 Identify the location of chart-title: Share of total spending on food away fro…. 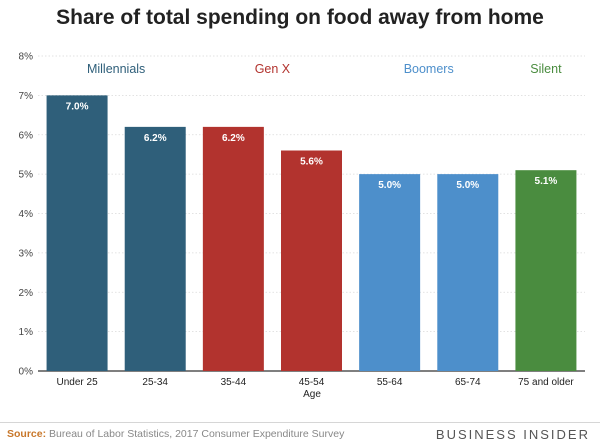
(300, 17).